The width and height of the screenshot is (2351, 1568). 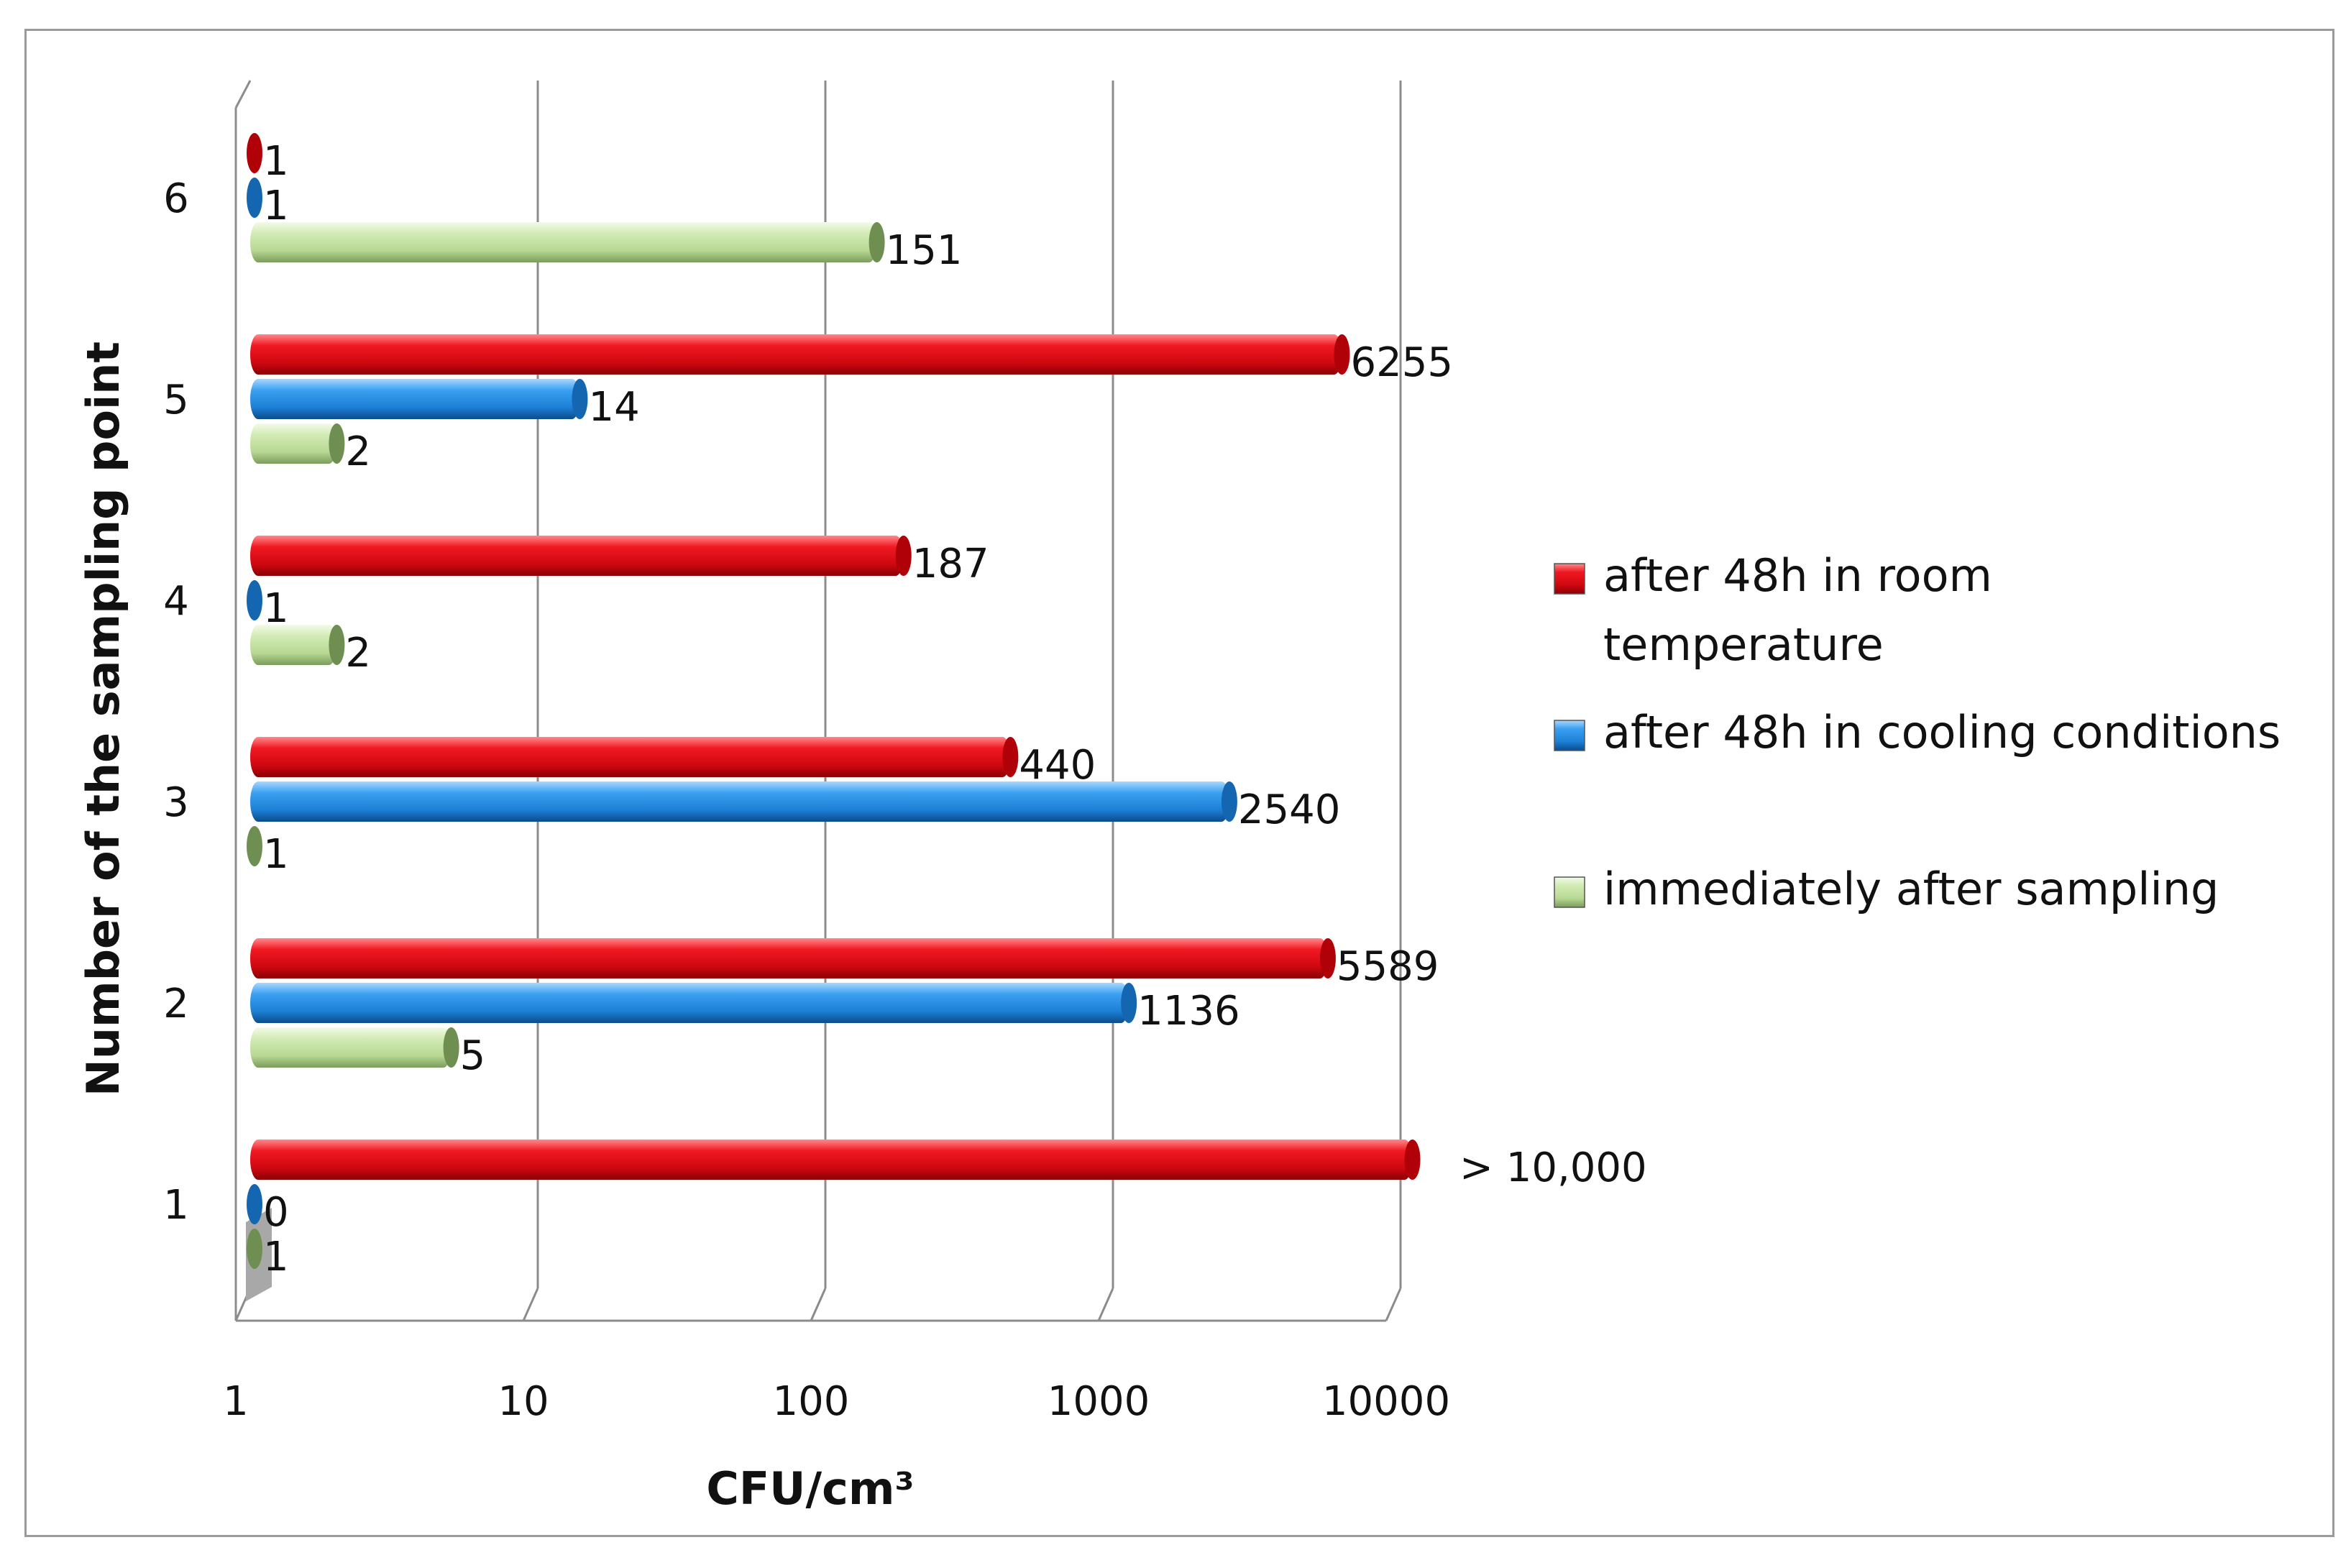 I want to click on x-axis-tick-labels: 1 10 100 1000 10000, so click(x=837, y=1401).